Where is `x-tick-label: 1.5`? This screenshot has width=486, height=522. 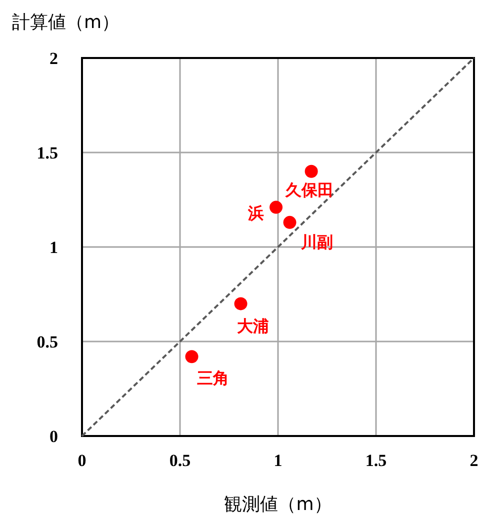 x-tick-label: 1.5 is located at coordinates (376, 460).